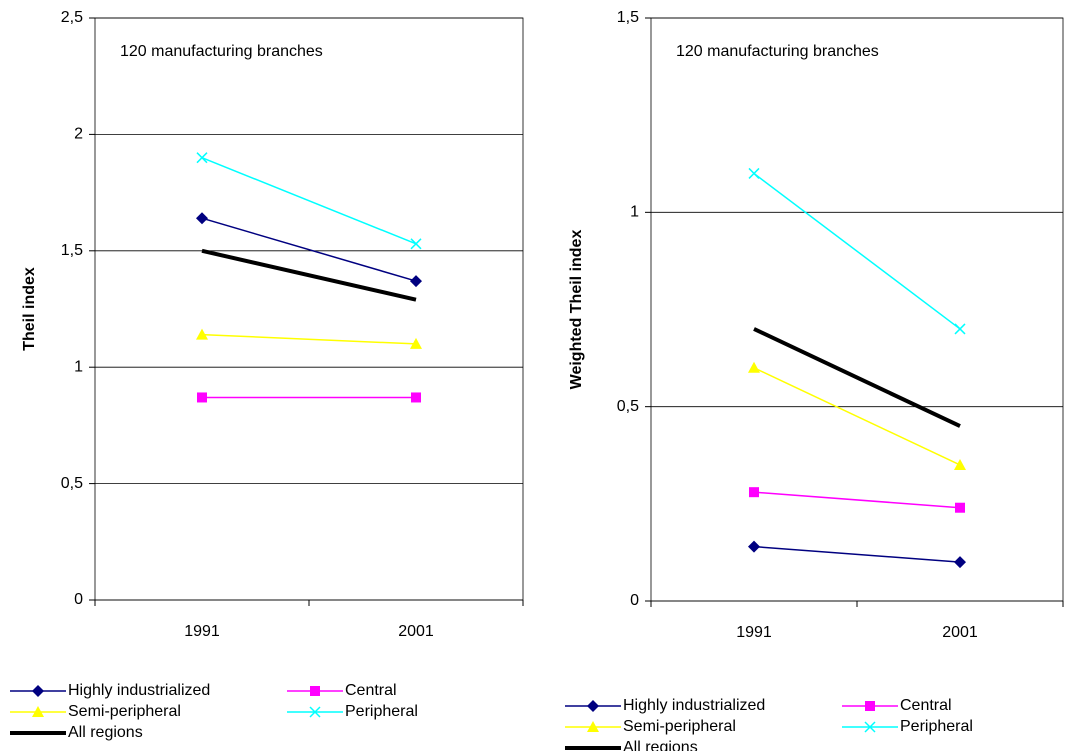 The height and width of the screenshot is (751, 1066). What do you see at coordinates (78, 134) in the screenshot?
I see `y-tick-label: 2` at bounding box center [78, 134].